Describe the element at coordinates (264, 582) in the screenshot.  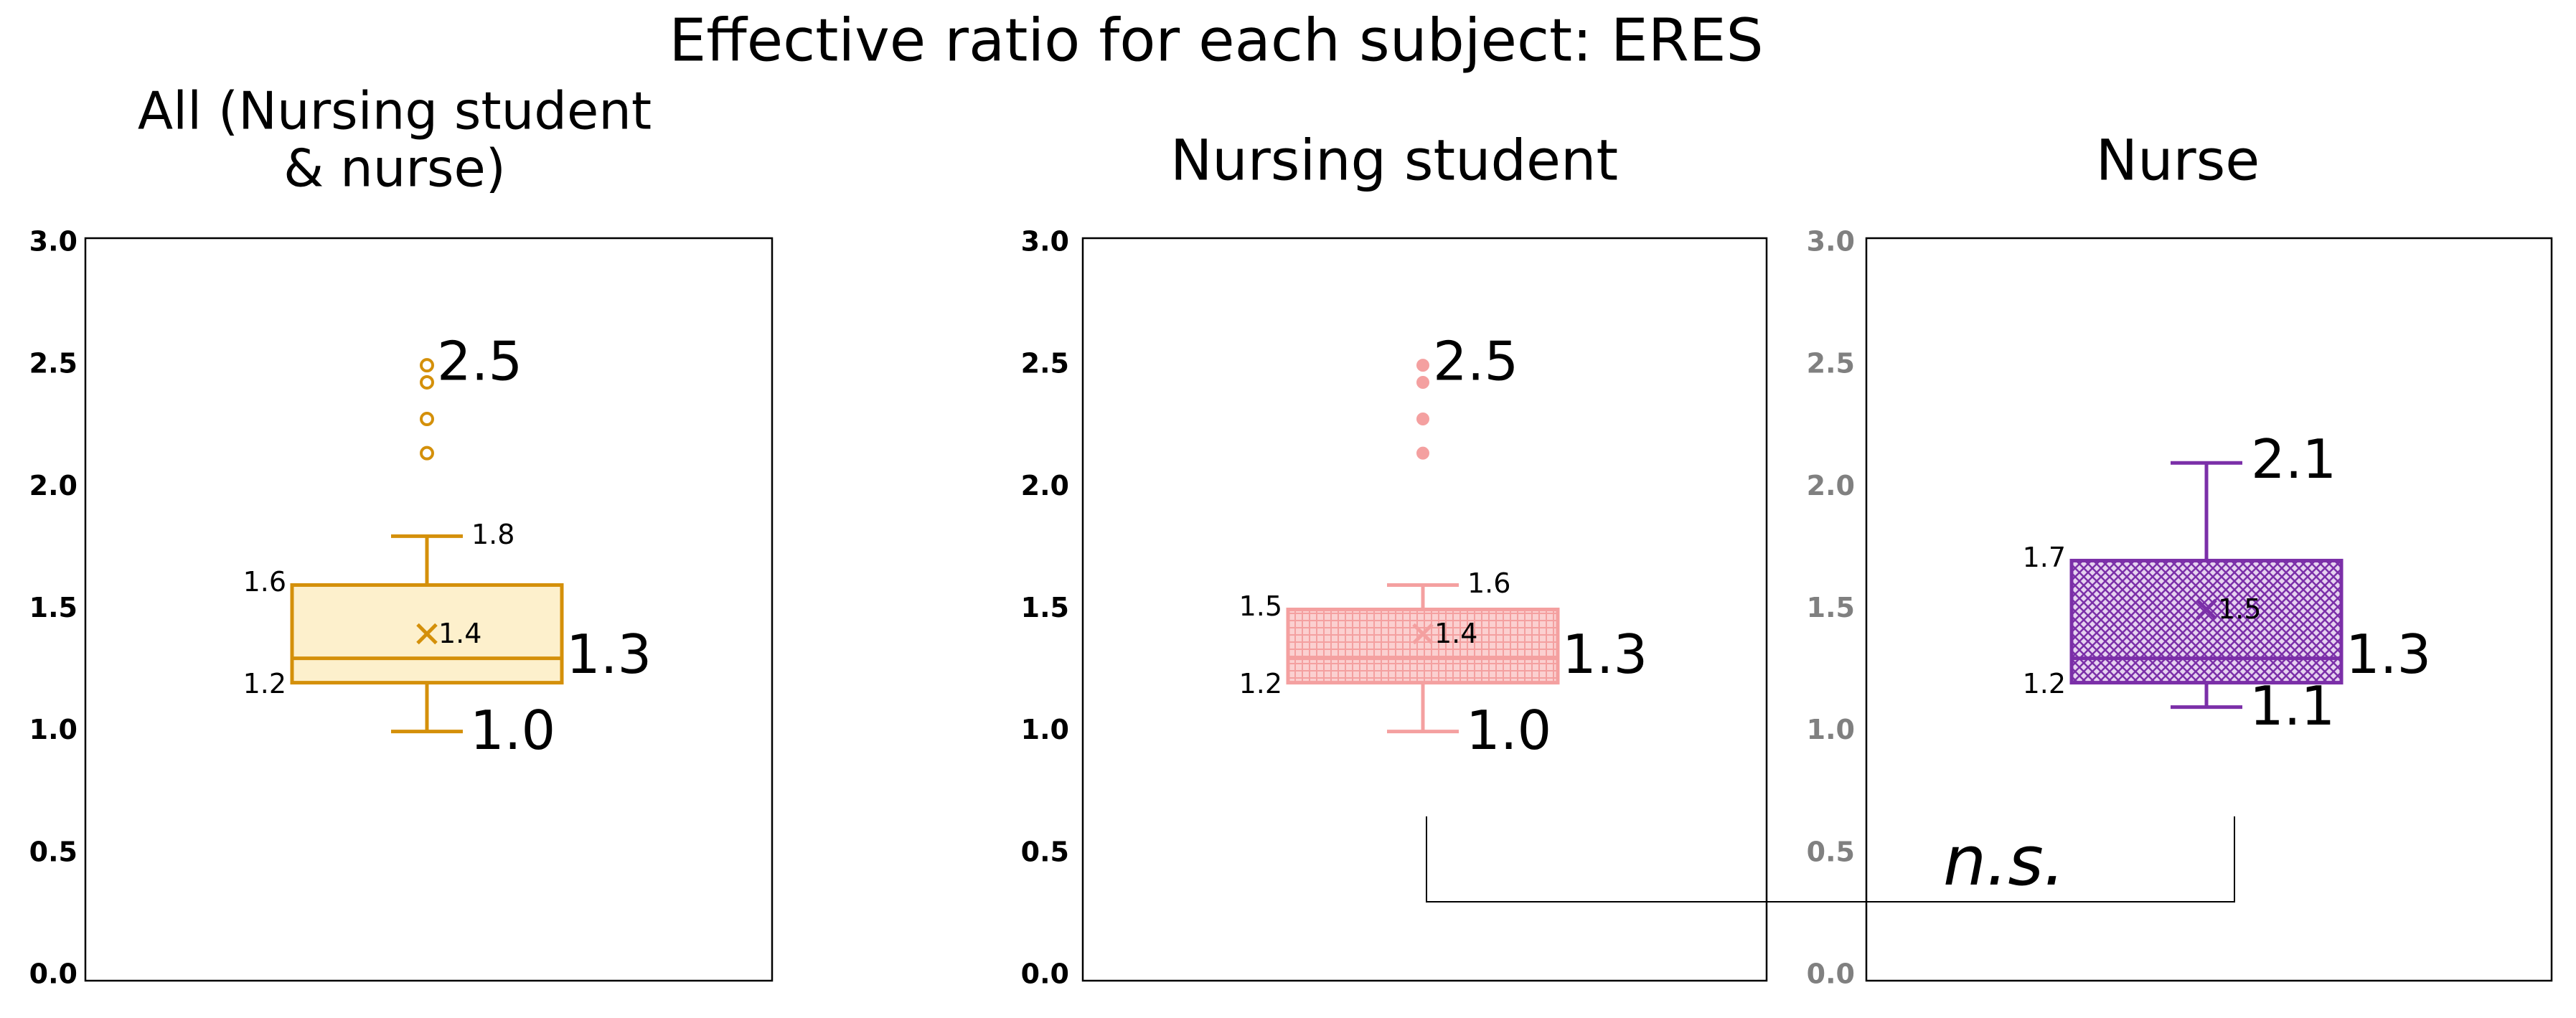
I see `q3-label: 1.6` at that location.